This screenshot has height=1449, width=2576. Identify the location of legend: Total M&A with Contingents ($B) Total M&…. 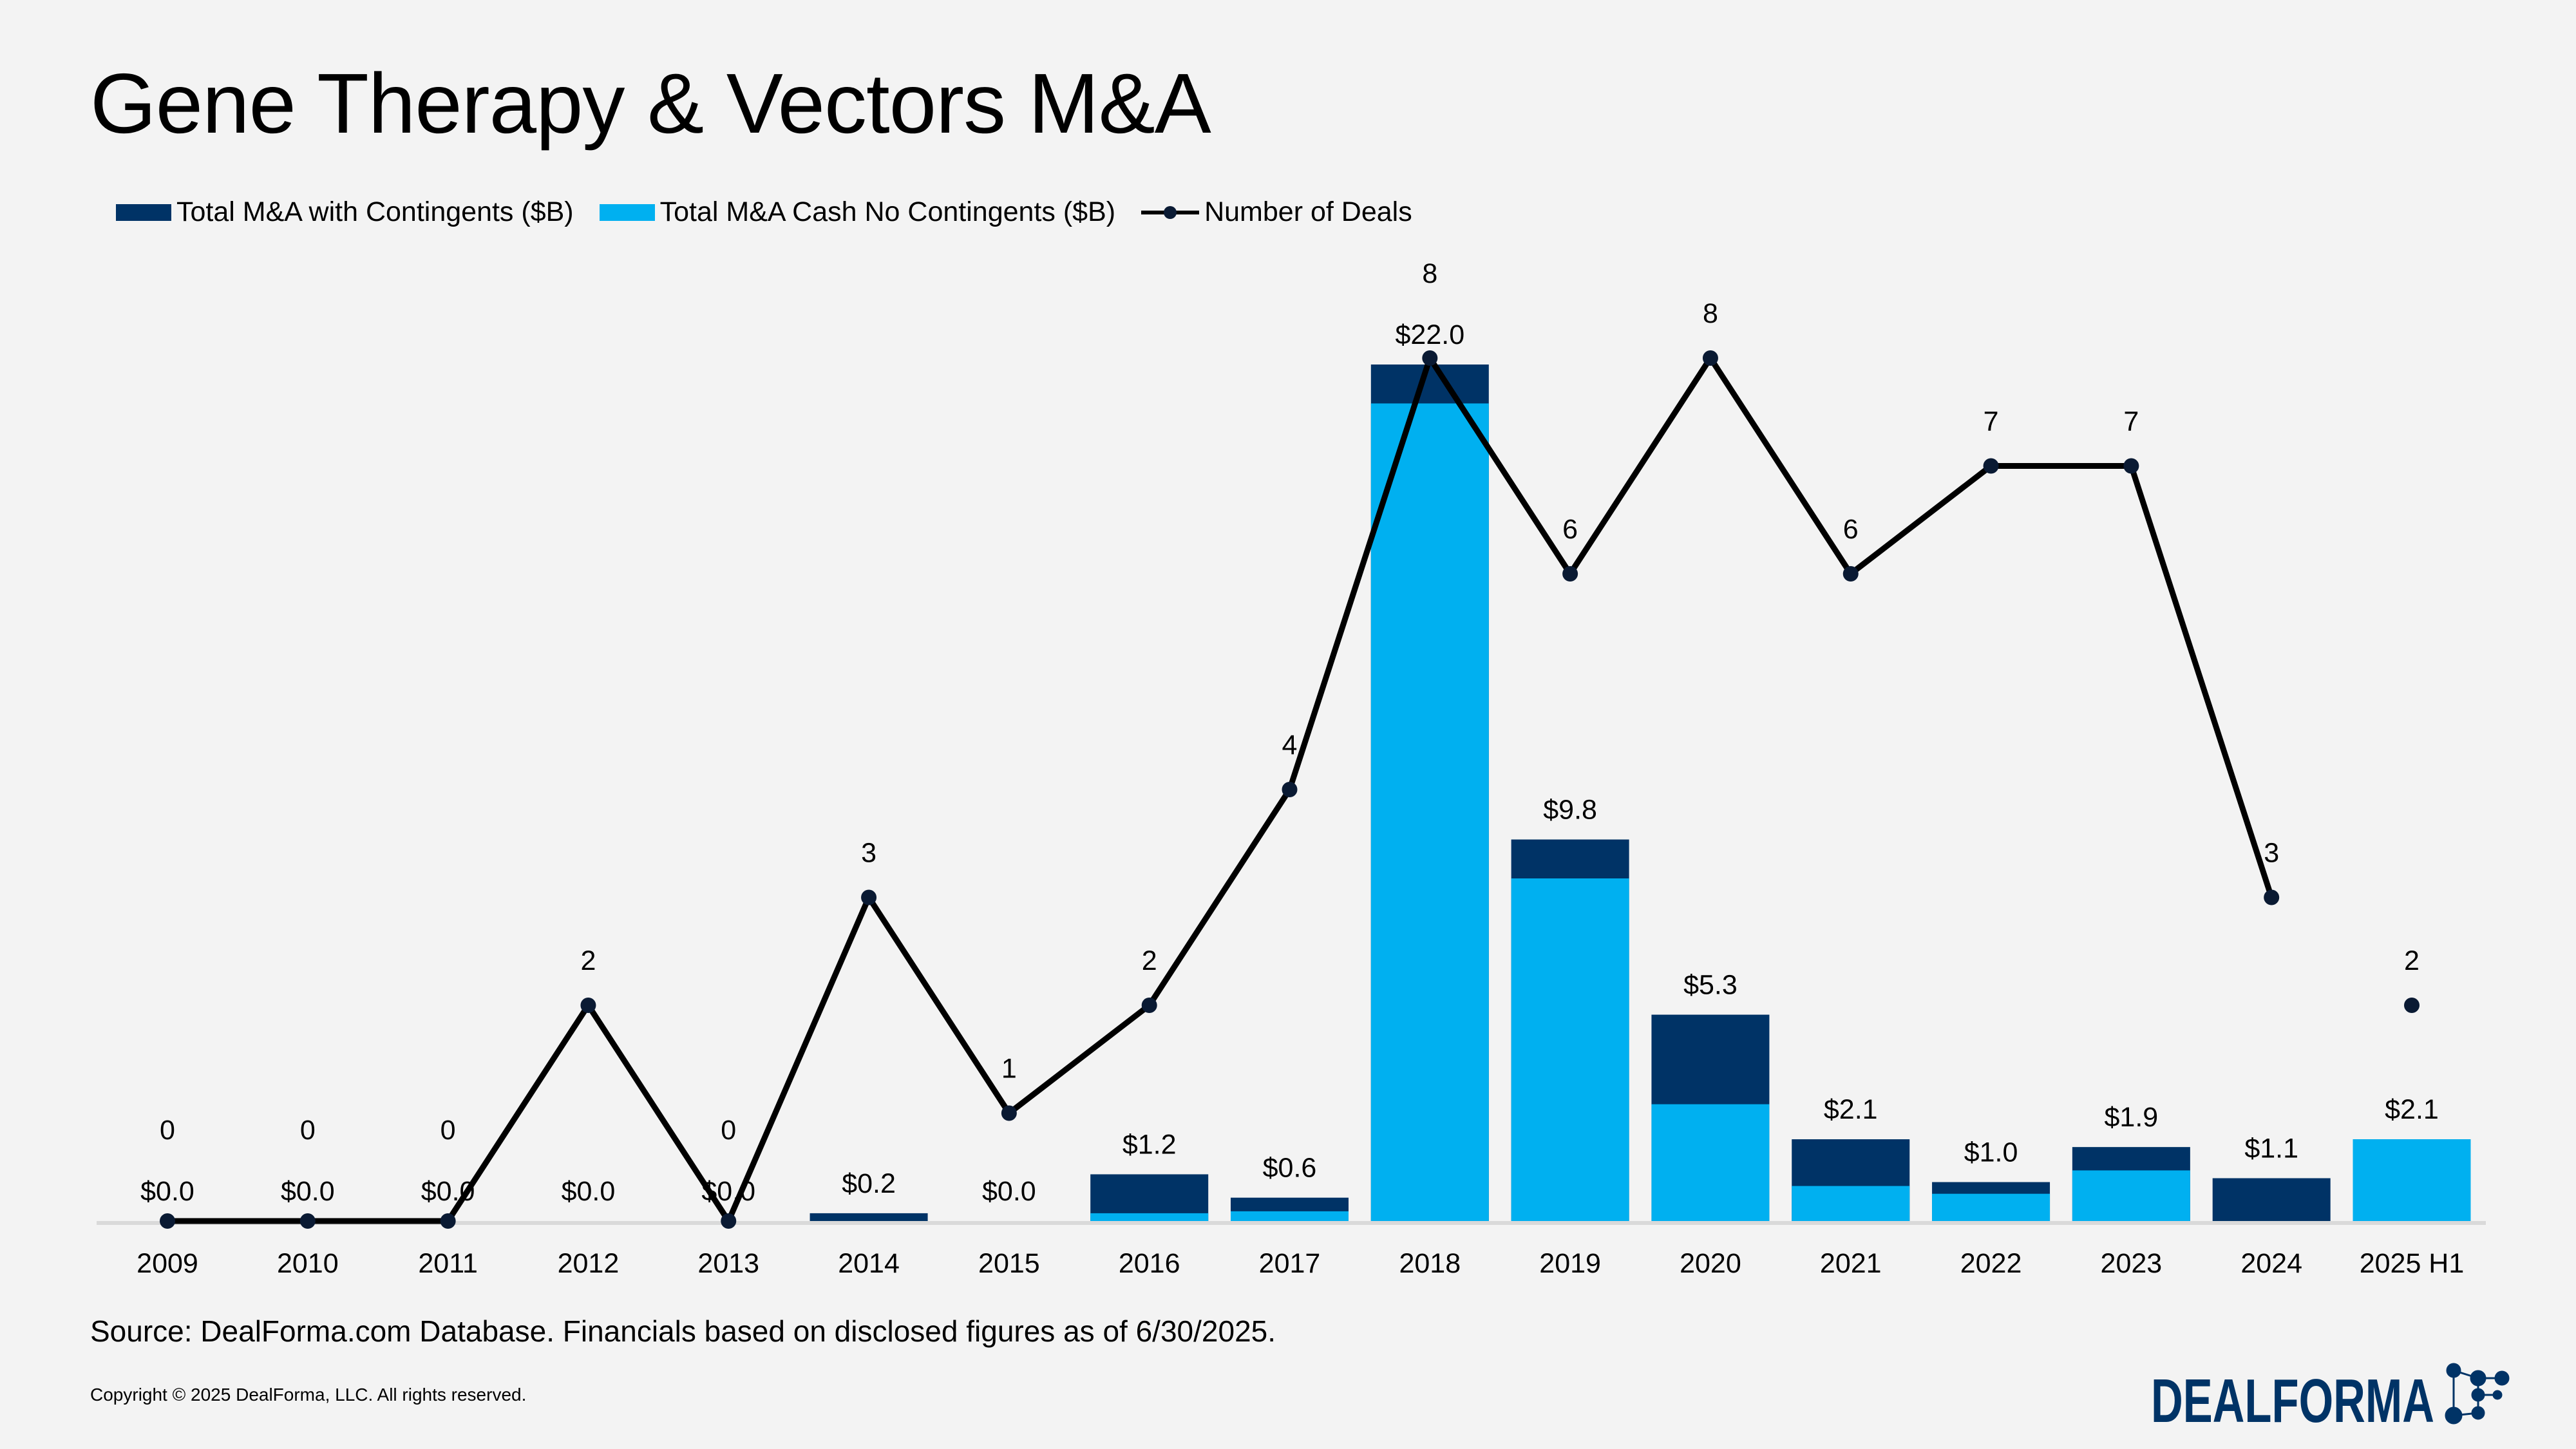
(777, 212).